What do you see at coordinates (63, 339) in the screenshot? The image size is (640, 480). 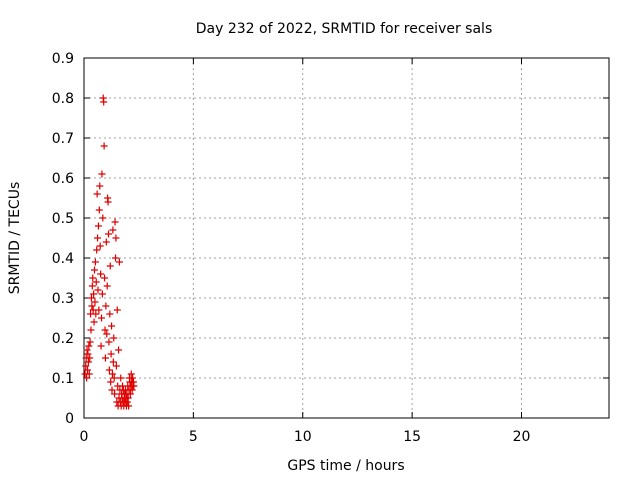 I see `y-tick-label: 0.2` at bounding box center [63, 339].